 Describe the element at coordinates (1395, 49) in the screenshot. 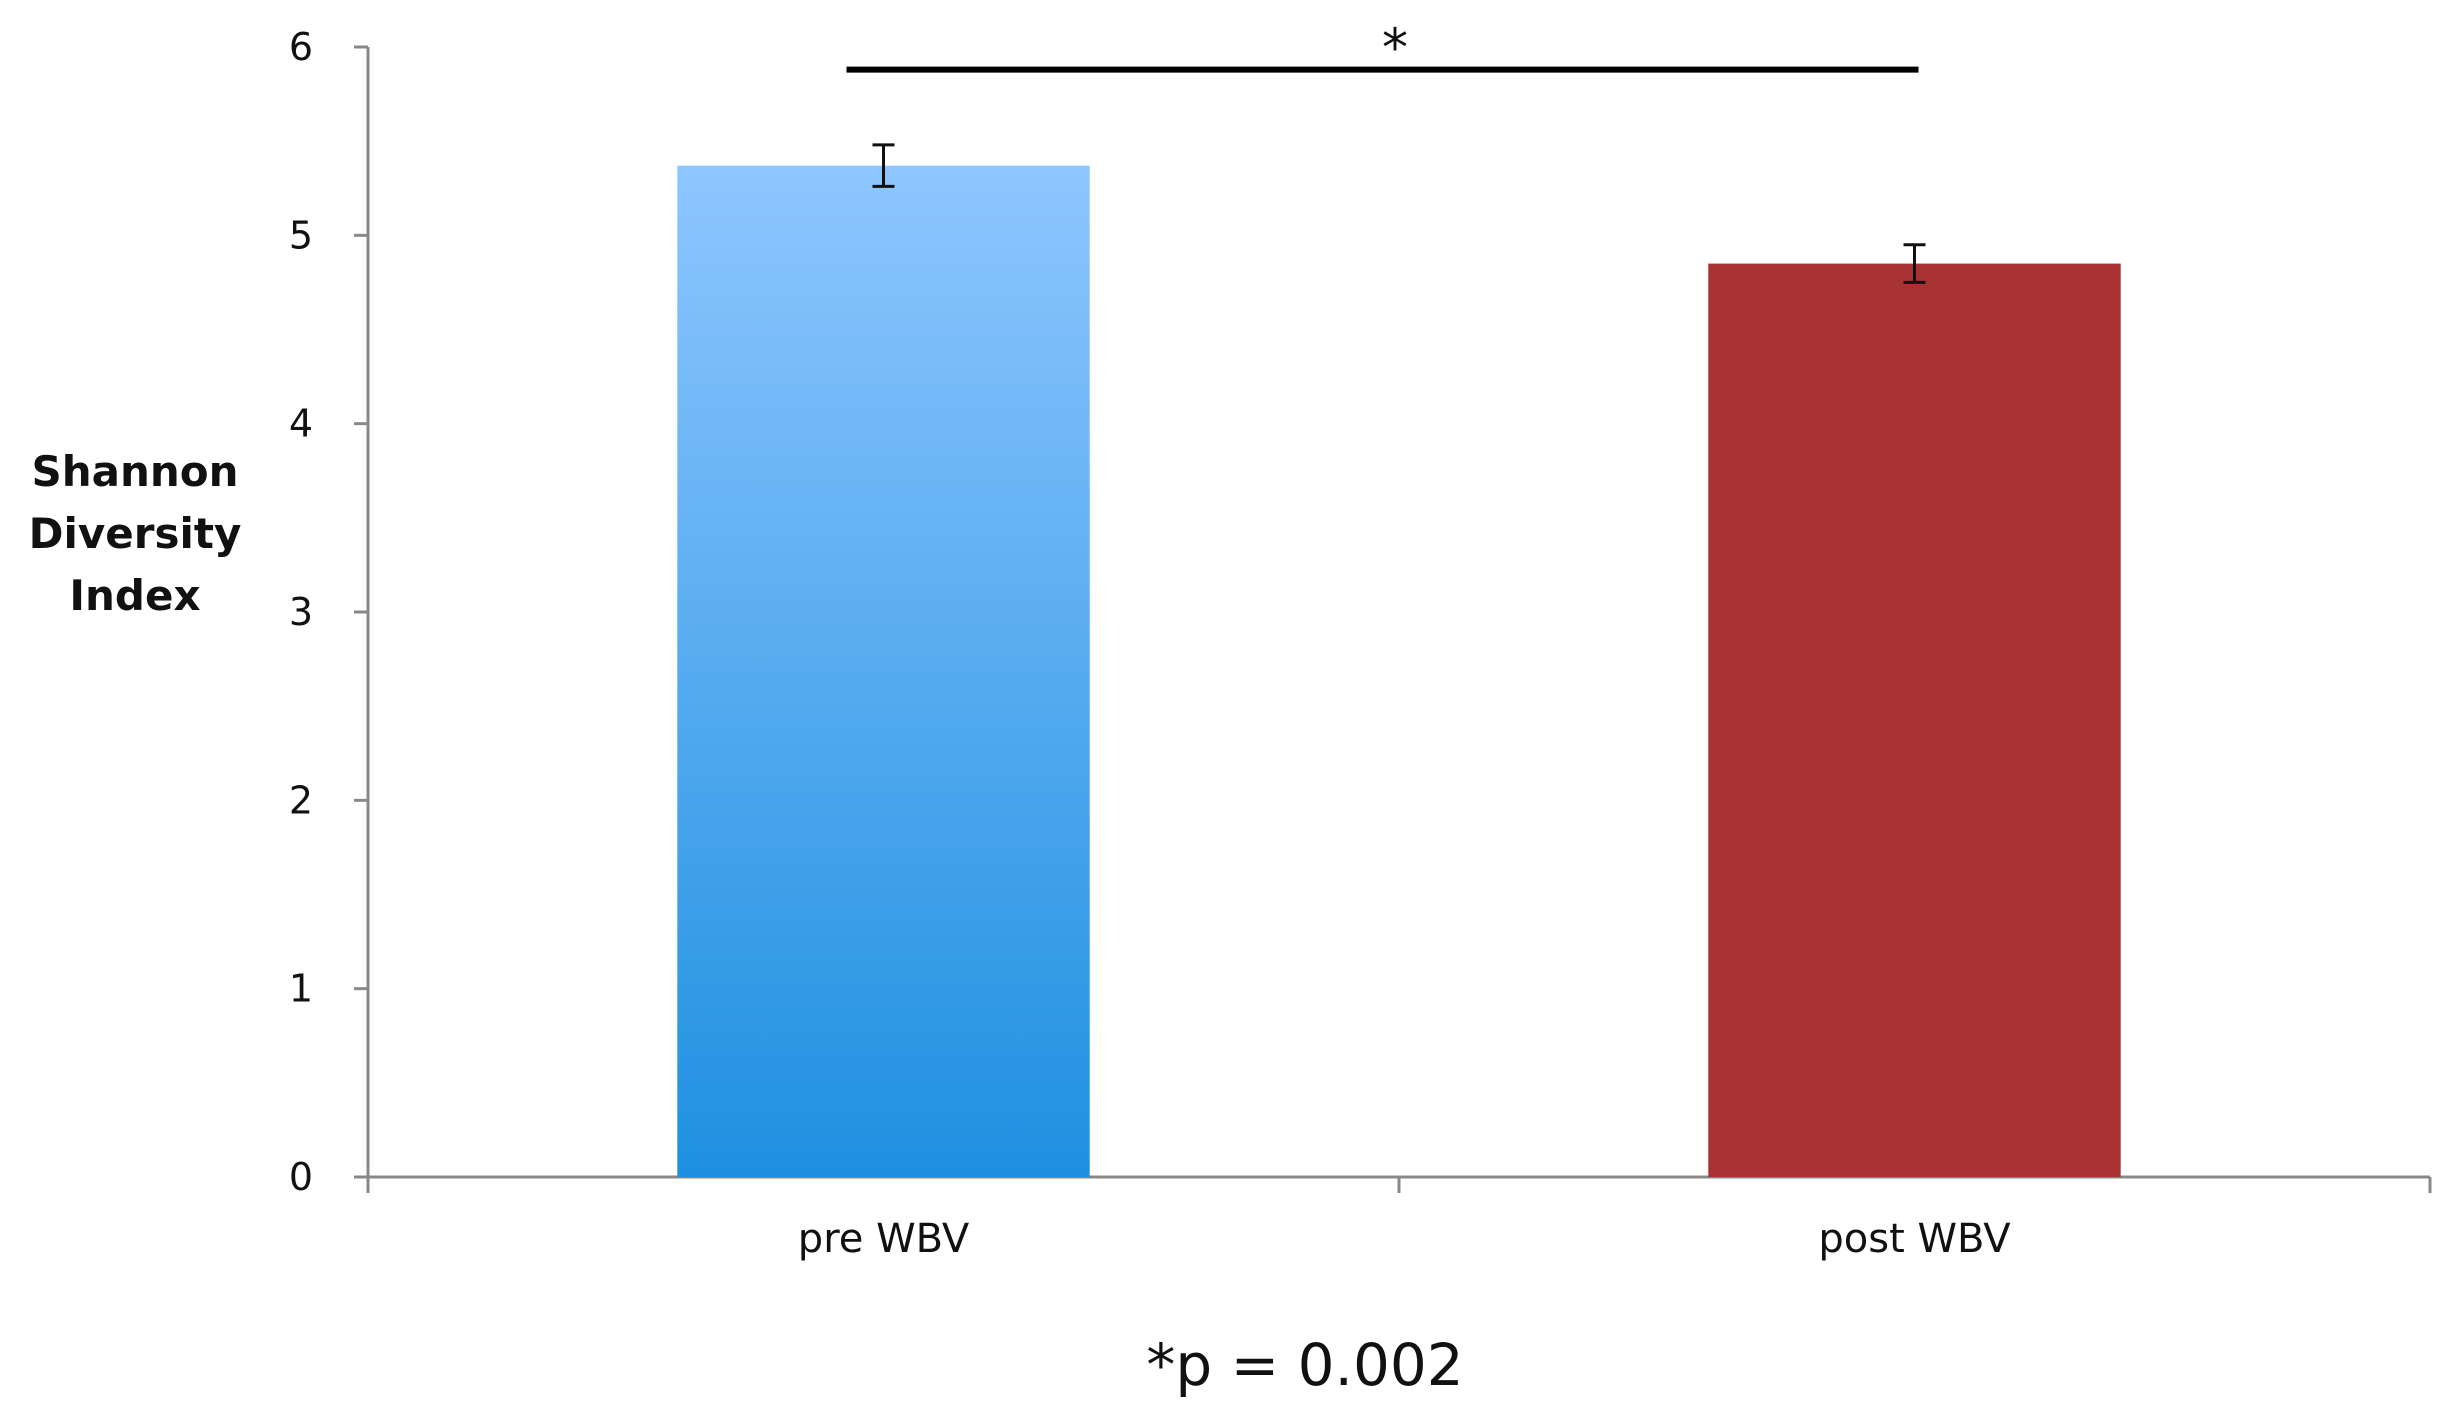

I see `significance-marker: *` at that location.